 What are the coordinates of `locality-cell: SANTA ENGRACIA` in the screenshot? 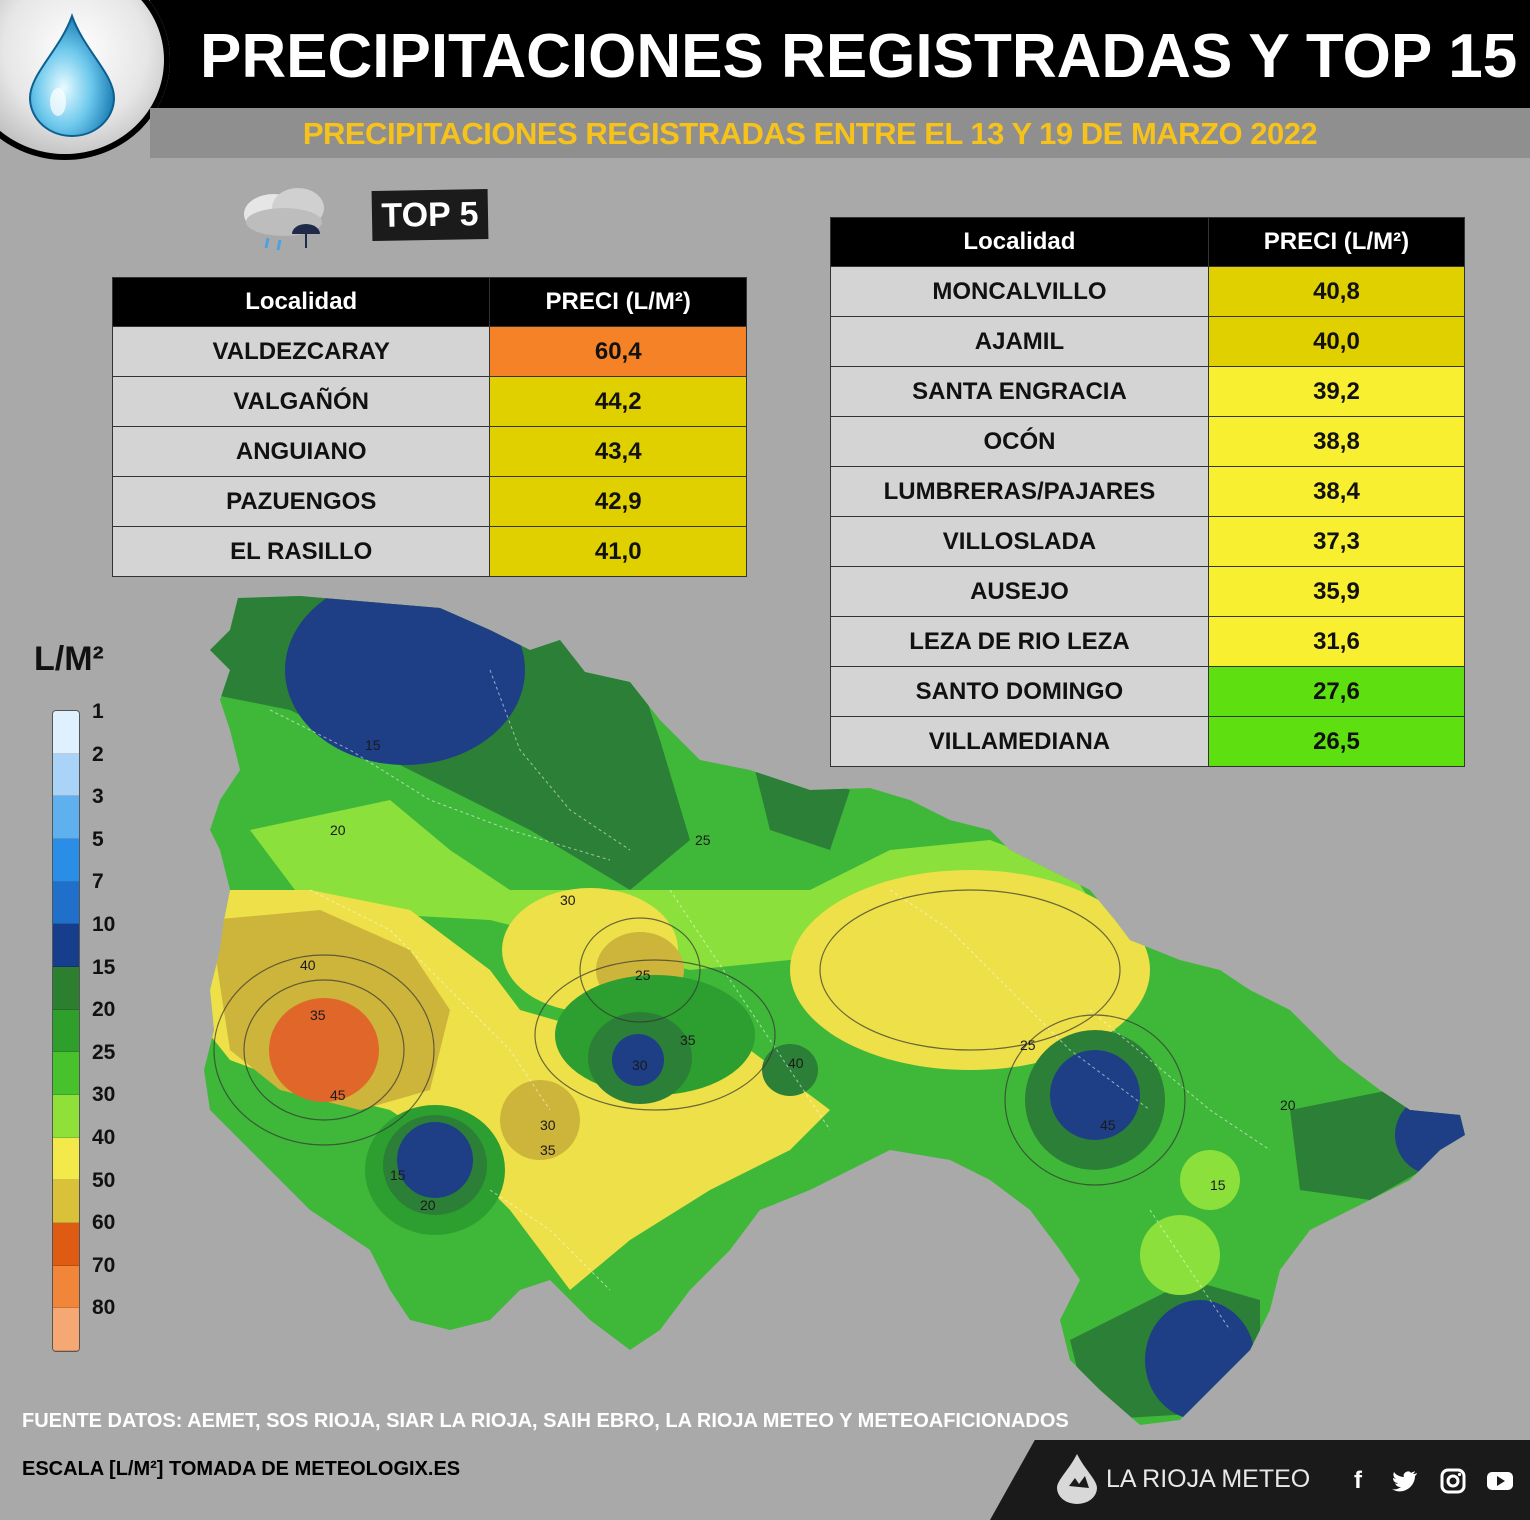 It's located at (1019, 391).